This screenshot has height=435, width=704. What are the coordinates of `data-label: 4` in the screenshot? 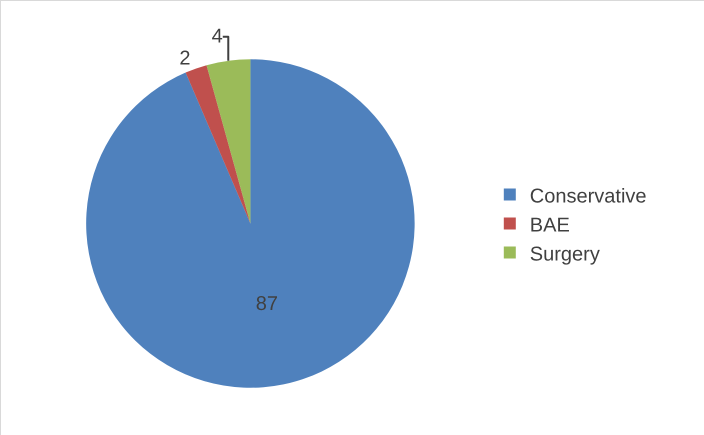 It's located at (217, 37).